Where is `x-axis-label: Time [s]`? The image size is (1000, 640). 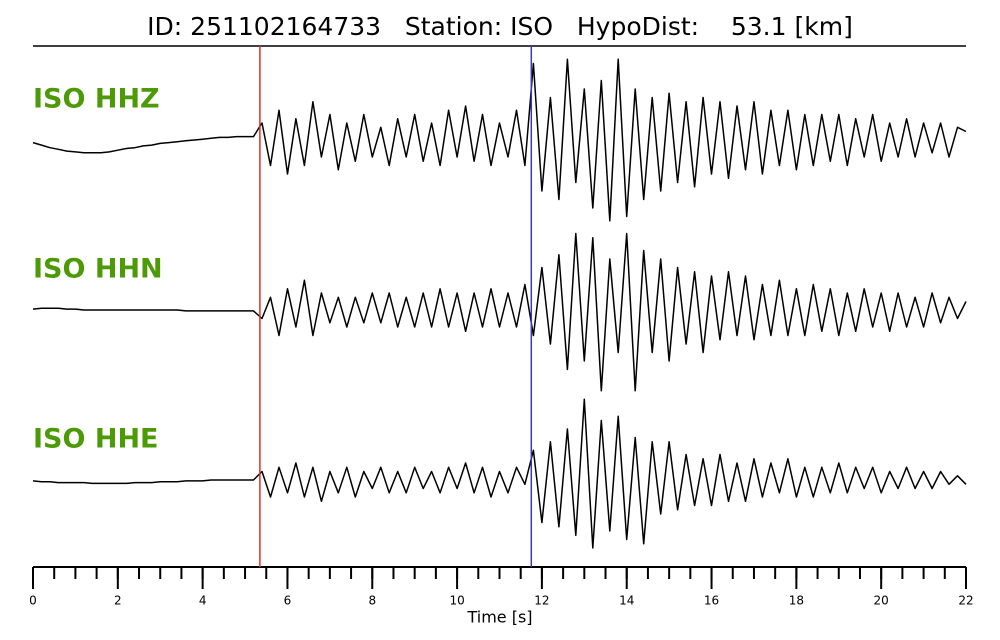 x-axis-label: Time [s] is located at coordinates (499, 617).